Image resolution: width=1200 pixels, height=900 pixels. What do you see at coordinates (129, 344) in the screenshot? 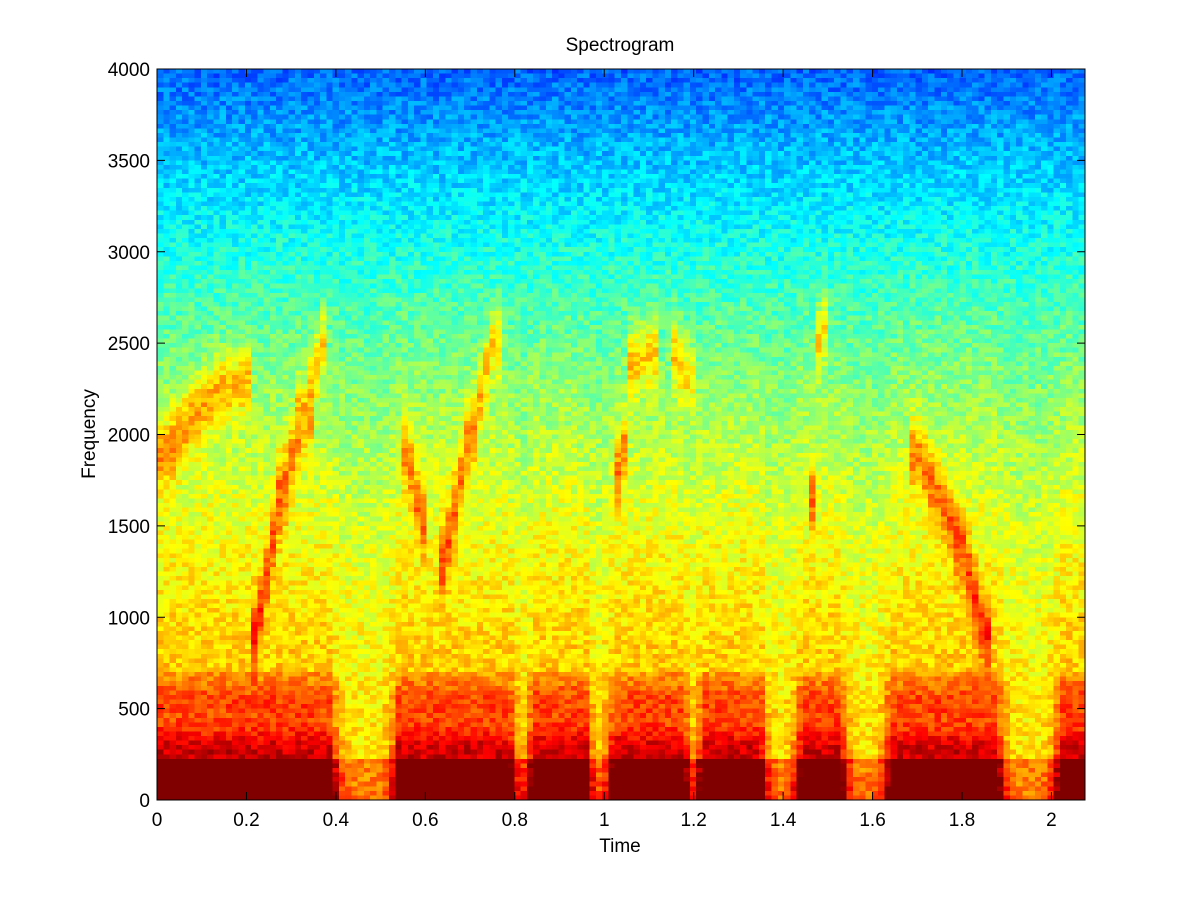
I see `y-tick-label: 2500` at bounding box center [129, 344].